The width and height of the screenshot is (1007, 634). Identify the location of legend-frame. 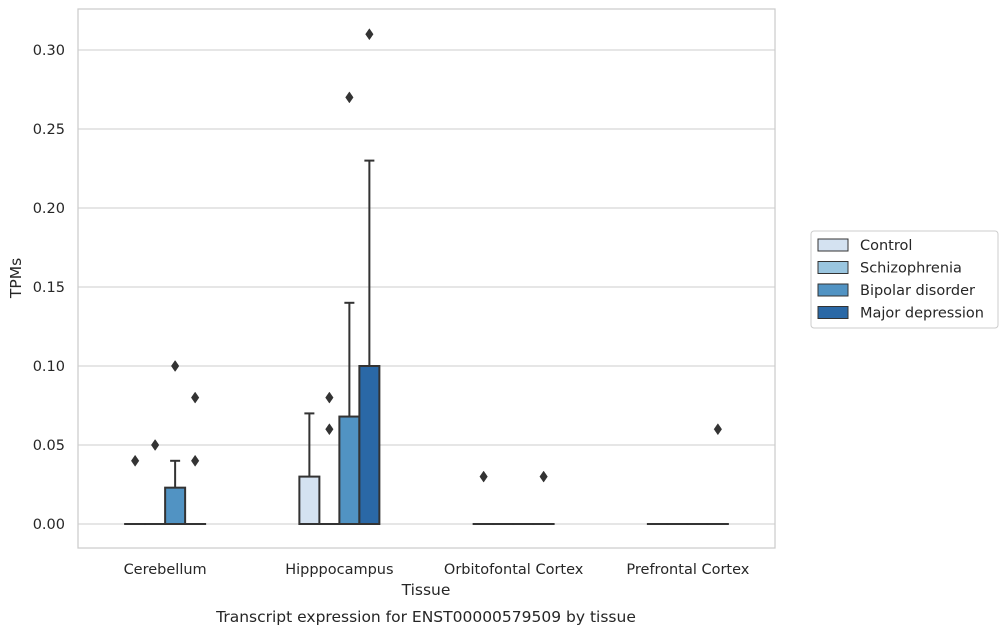
(904, 279).